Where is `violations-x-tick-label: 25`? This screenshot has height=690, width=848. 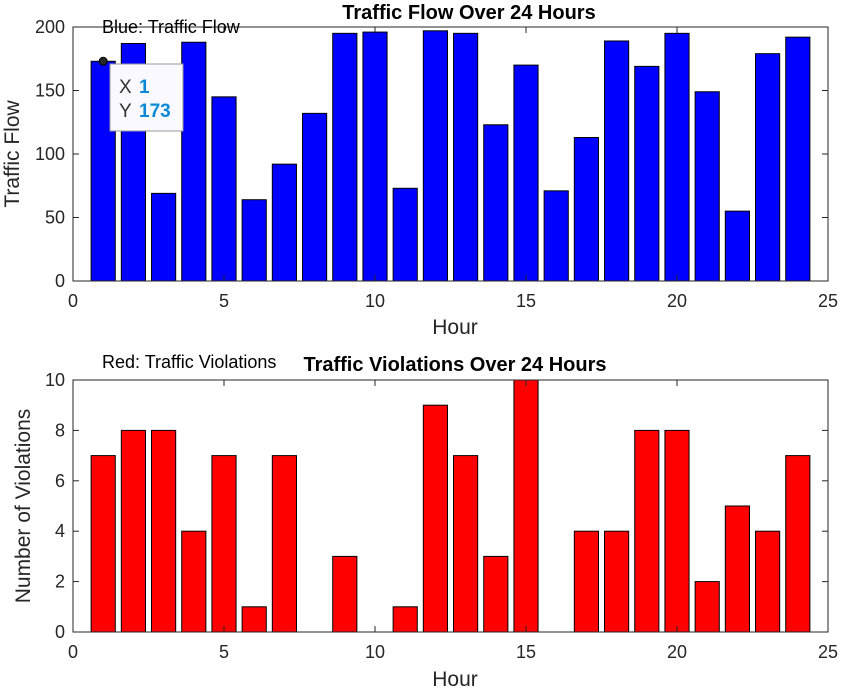 violations-x-tick-label: 25 is located at coordinates (828, 652).